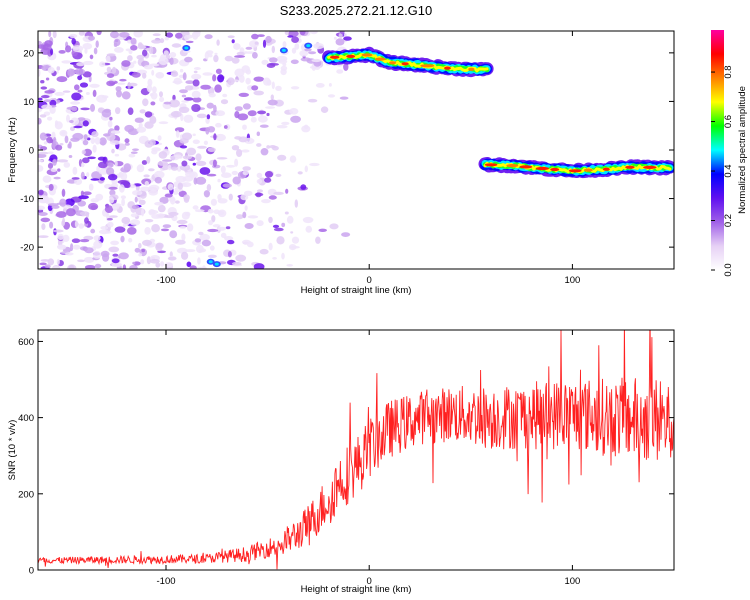 This screenshot has width=750, height=600. I want to click on spectrogram-xlabel: Height of straight line (km), so click(356, 290).